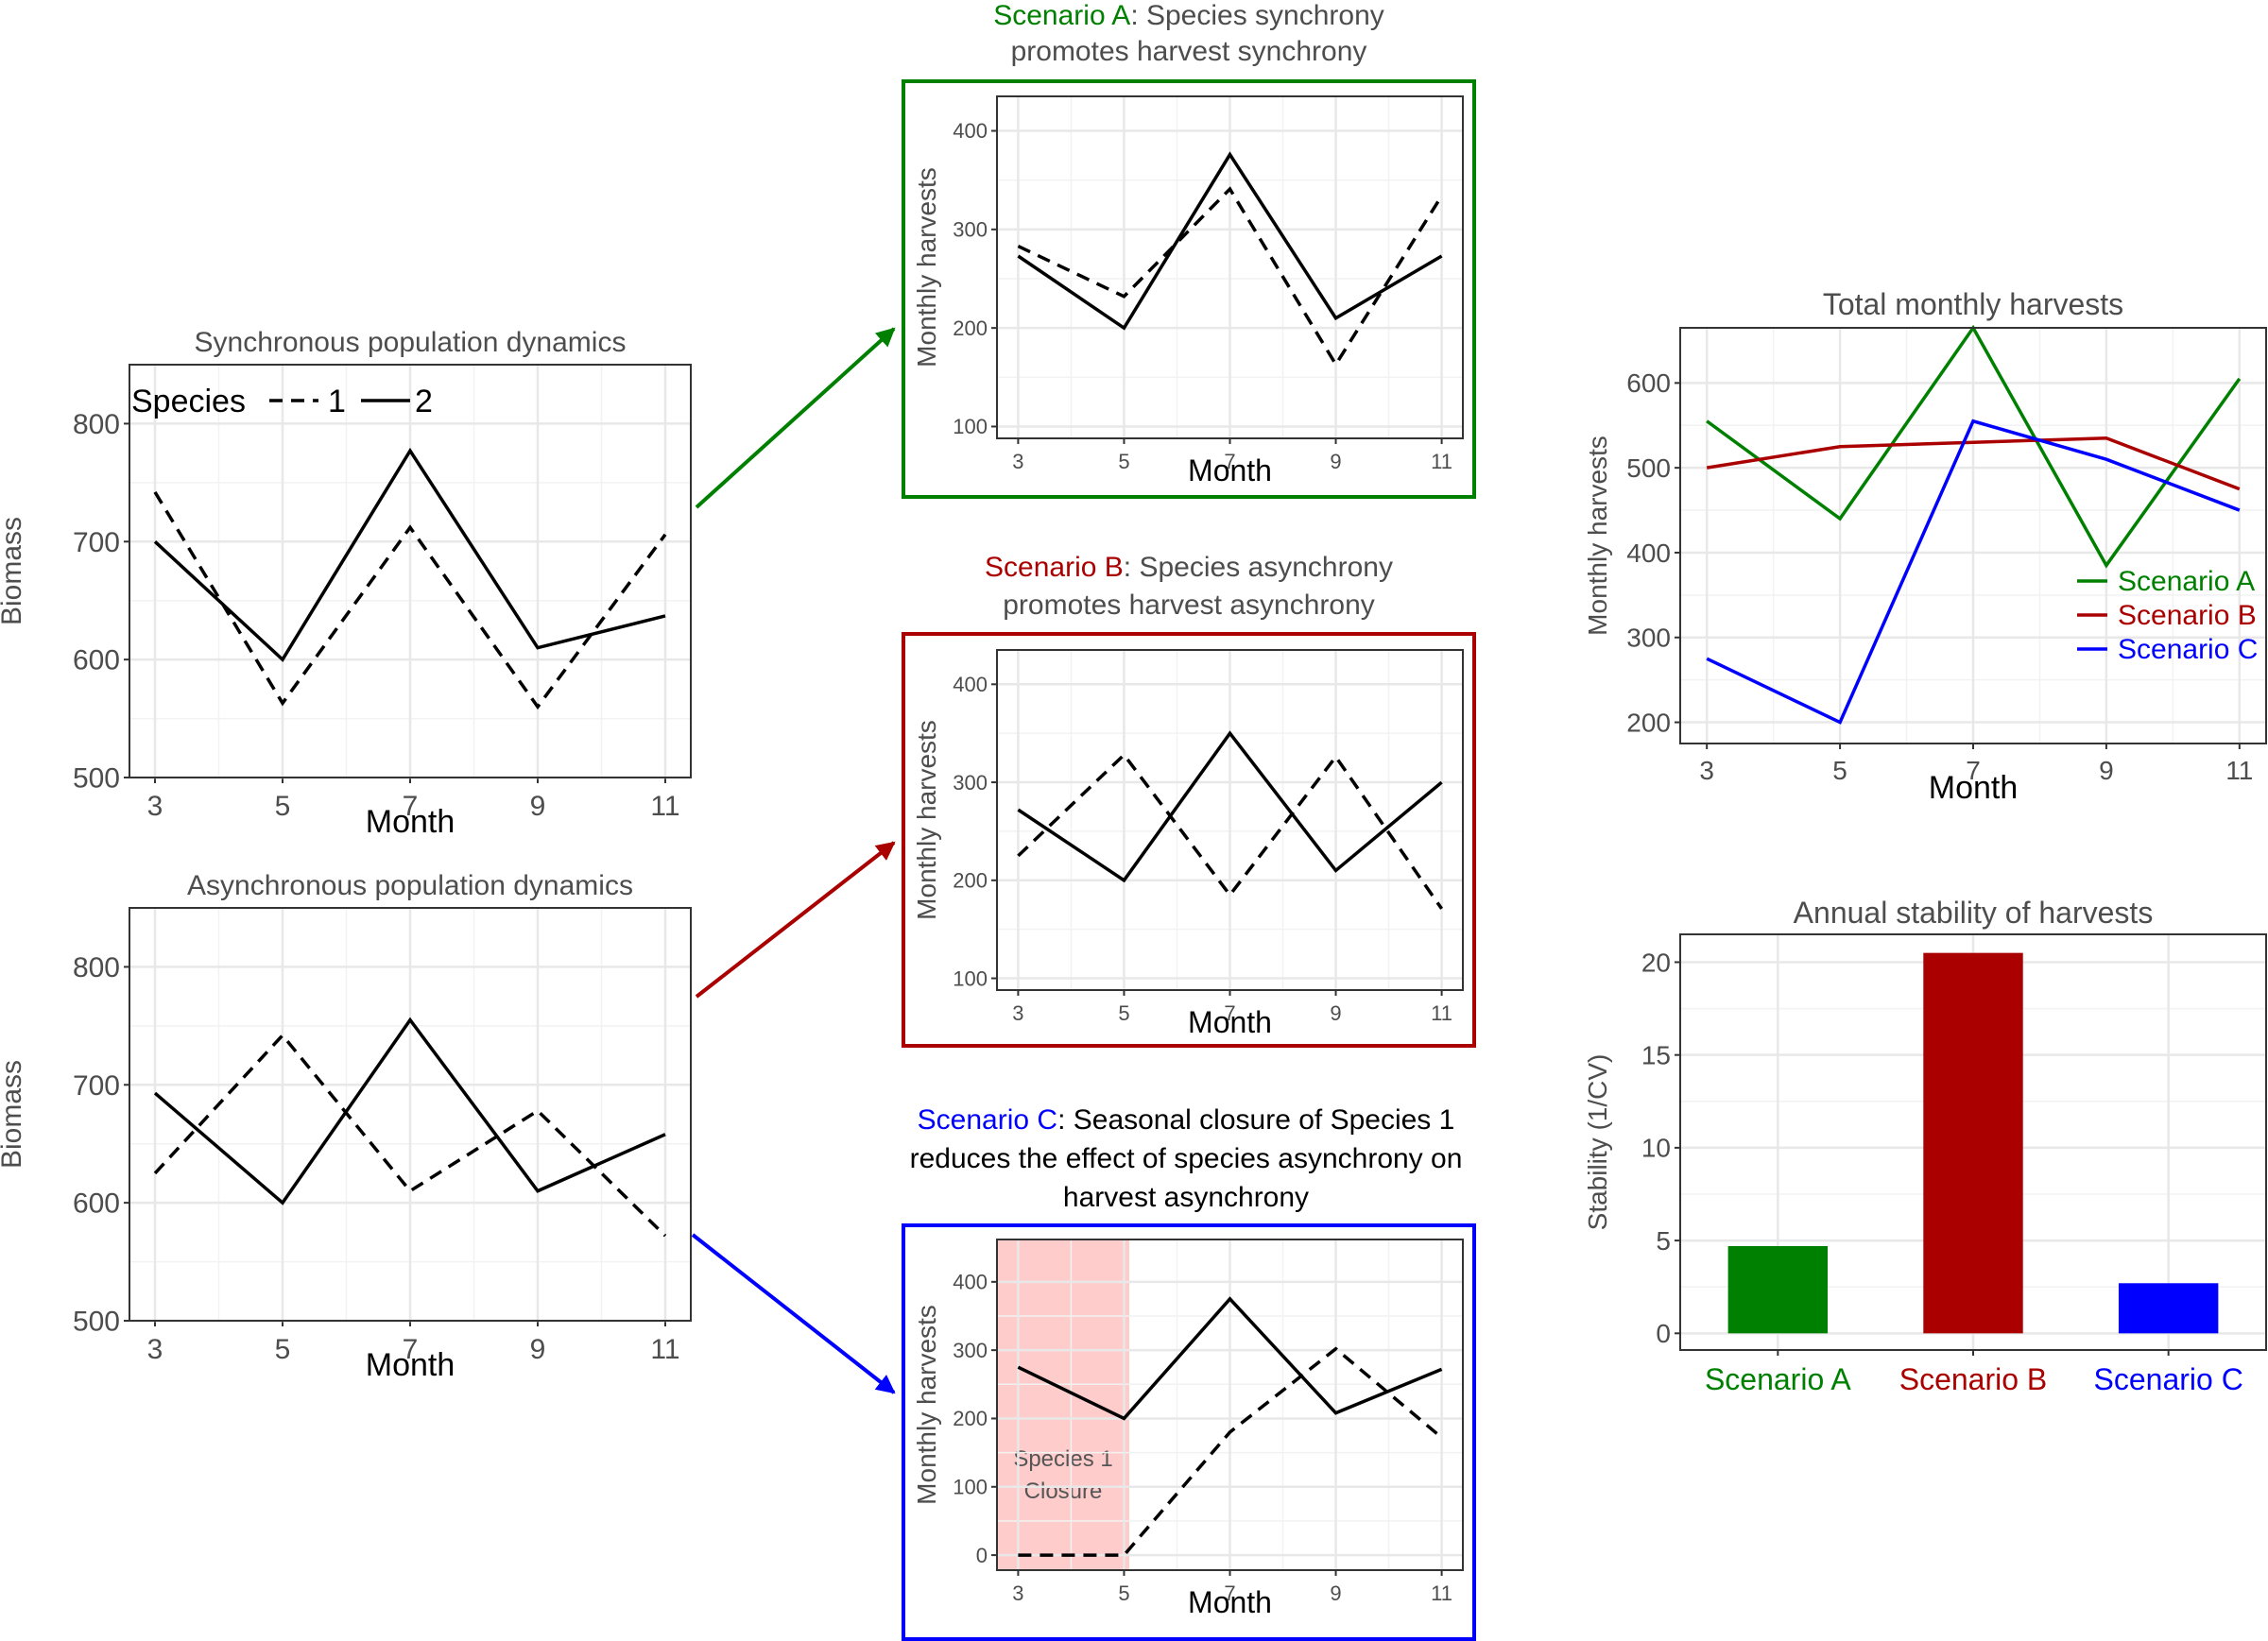  Describe the element at coordinates (1189, 605) in the screenshot. I see `scenario-b-caption-line2: promotes harvest asynchrony` at that location.